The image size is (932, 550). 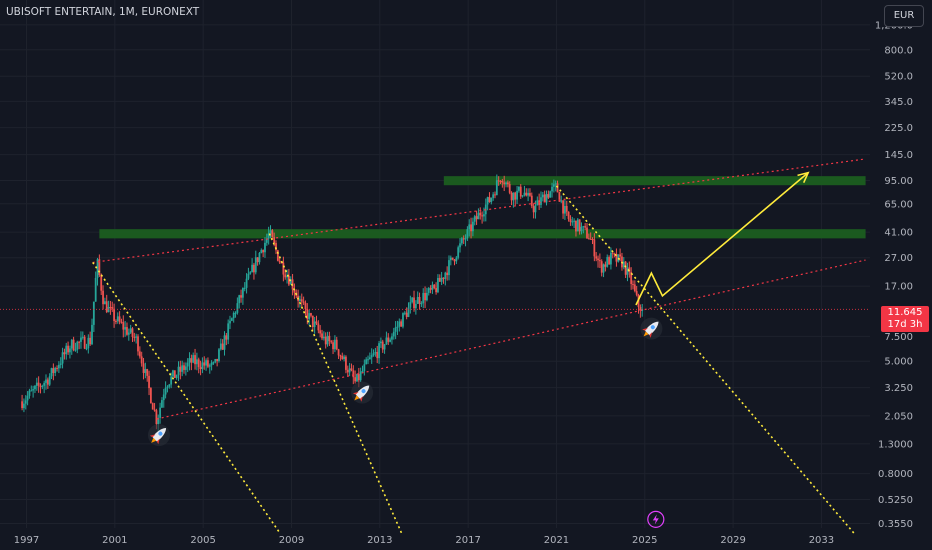 I want to click on y-tick-label: 41.00, so click(x=898, y=233).